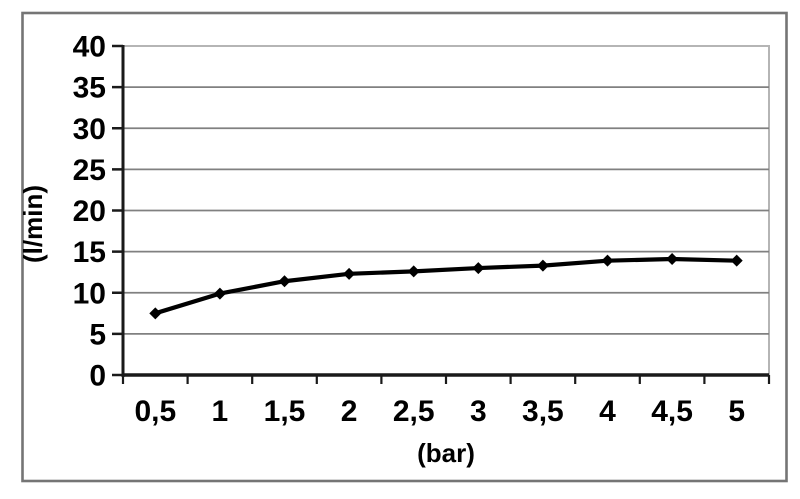 Image resolution: width=800 pixels, height=499 pixels. Describe the element at coordinates (89, 252) in the screenshot. I see `y-tick-label-15: 15` at that location.